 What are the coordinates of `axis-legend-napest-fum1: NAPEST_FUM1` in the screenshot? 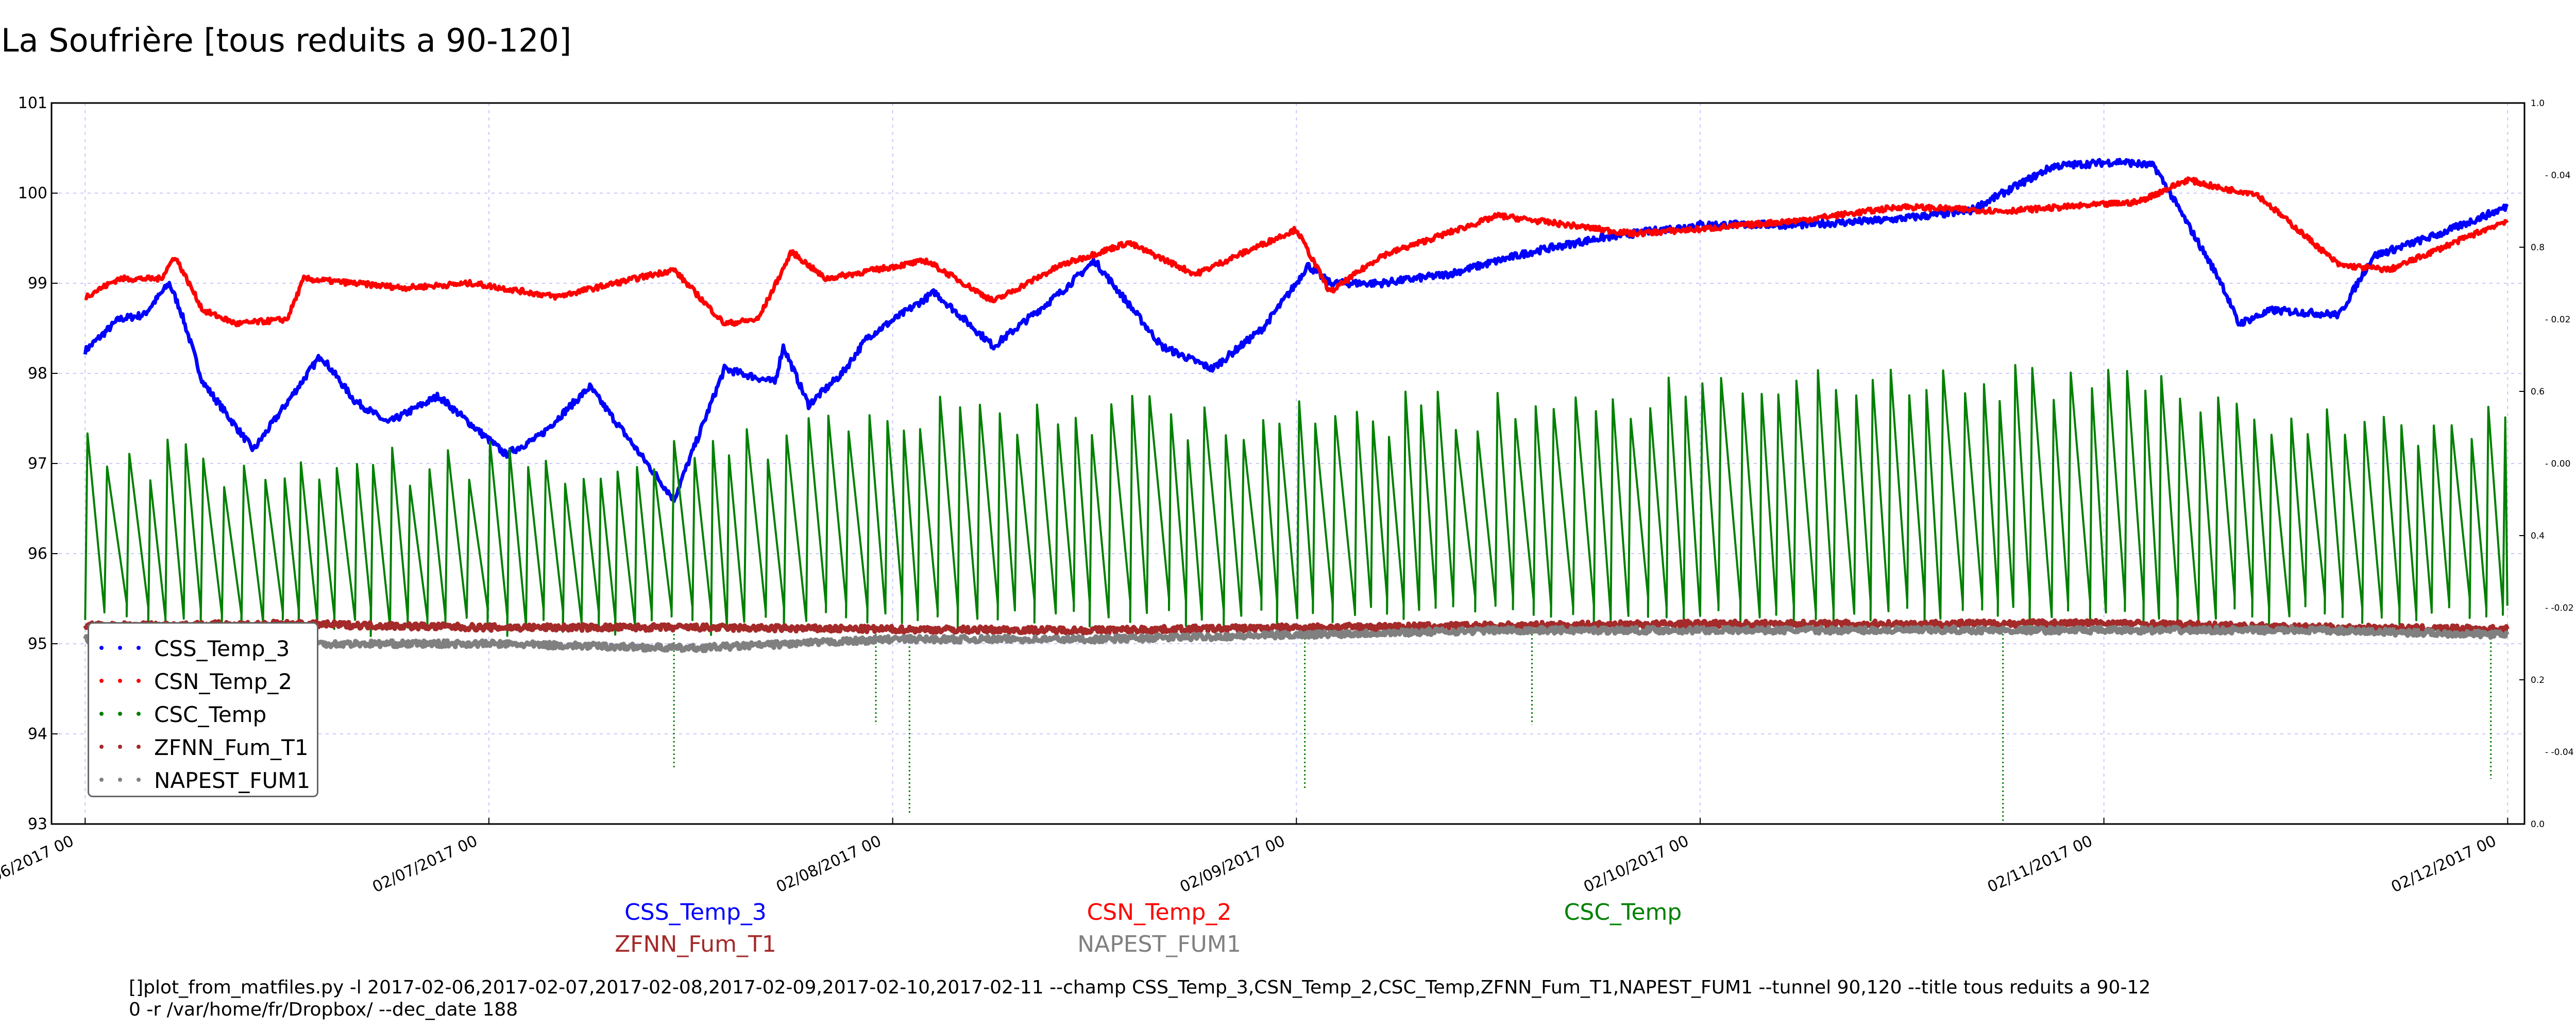 It's located at (1159, 944).